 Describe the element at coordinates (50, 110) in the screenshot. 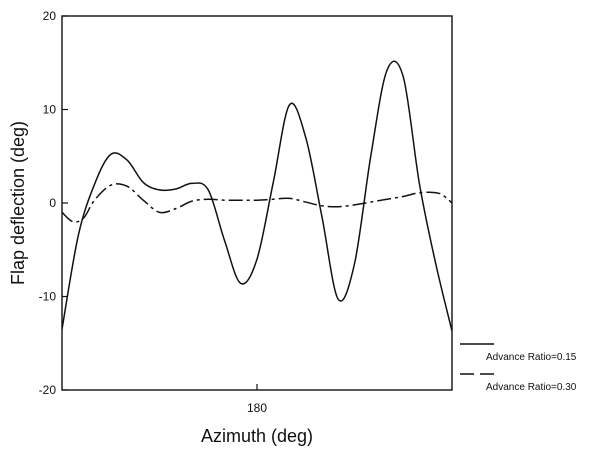

I see `y-tick-label: 10` at that location.